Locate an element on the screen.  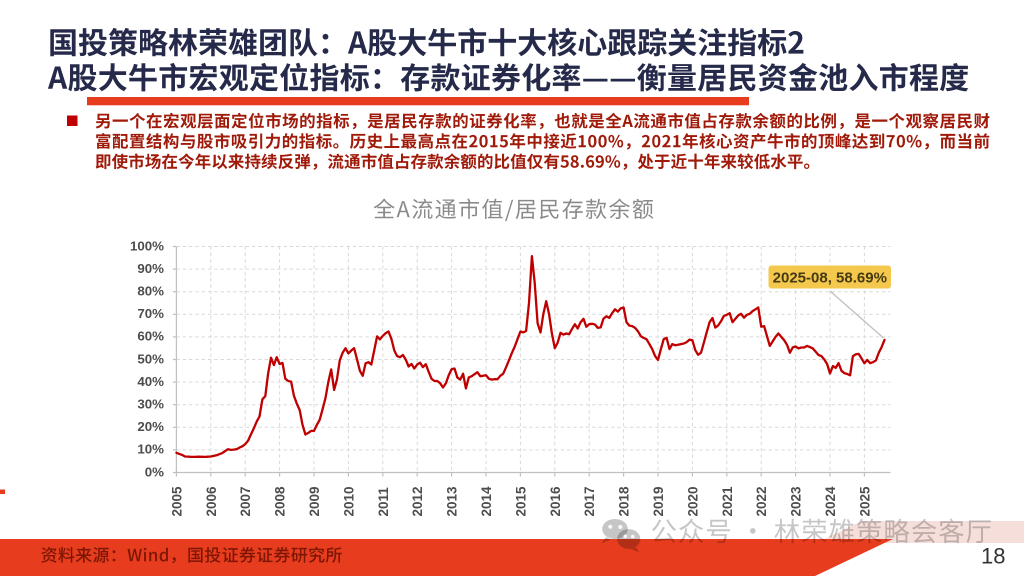
svg-text: 2023 is located at coordinates (796, 501).